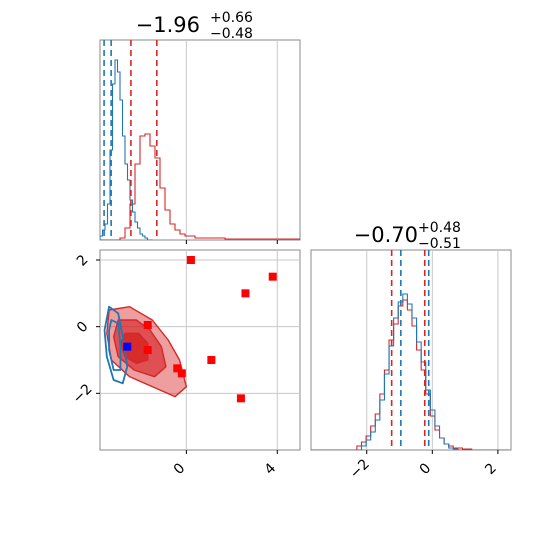 Image resolution: width=550 pixels, height=550 pixels. Describe the element at coordinates (83, 328) in the screenshot. I see `scatter-y-tick-label-1: 0` at that location.